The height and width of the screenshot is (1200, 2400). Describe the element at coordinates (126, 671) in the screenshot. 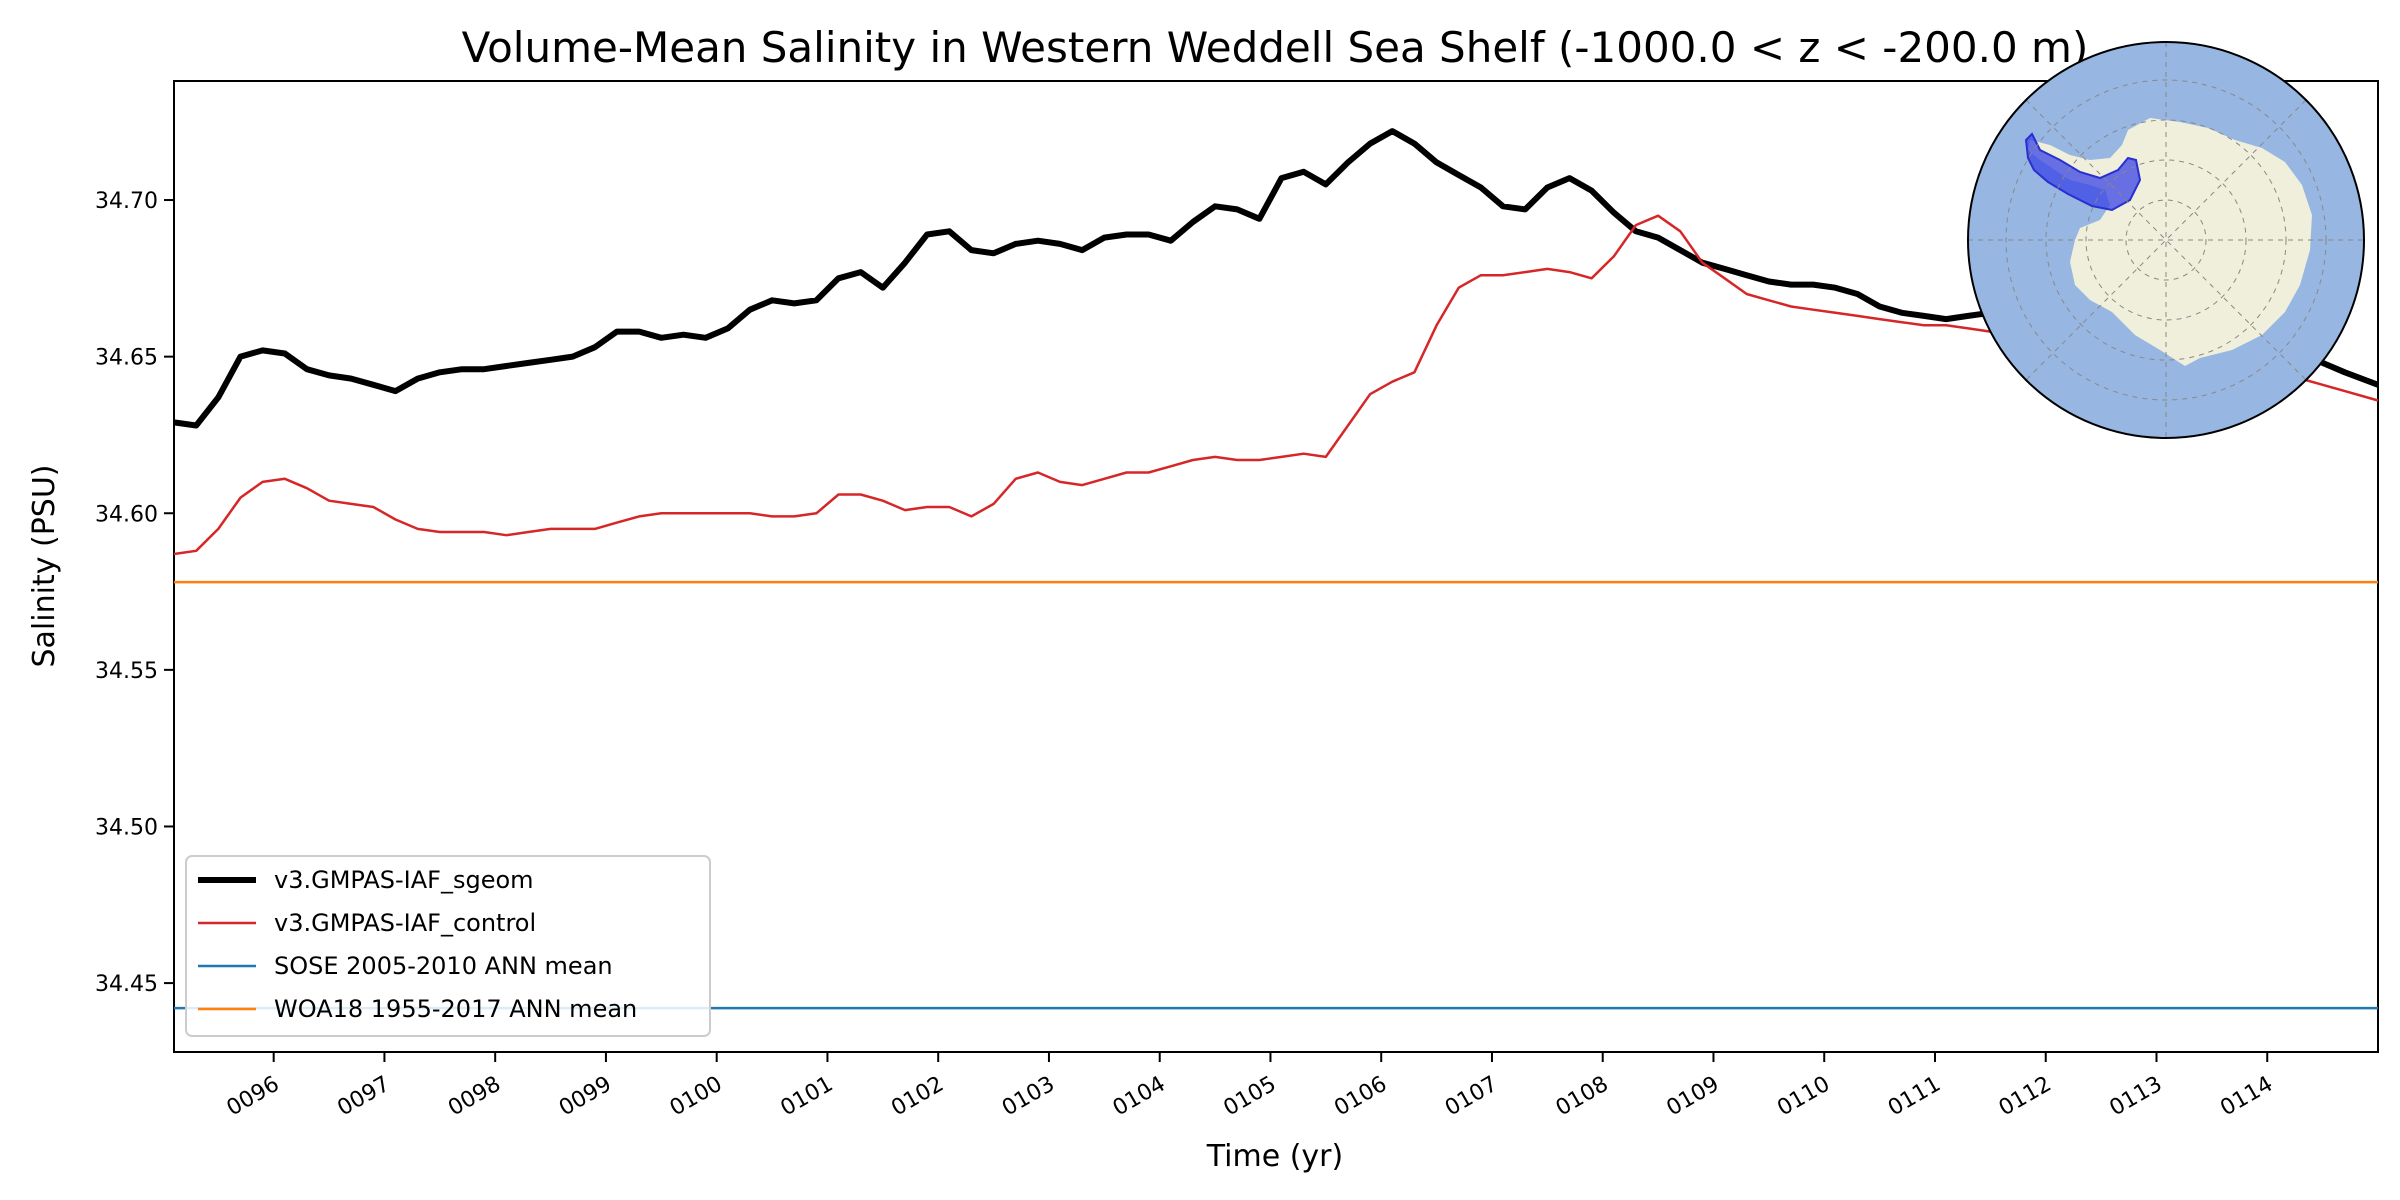

I see `y-tick-label: 34.55` at that location.